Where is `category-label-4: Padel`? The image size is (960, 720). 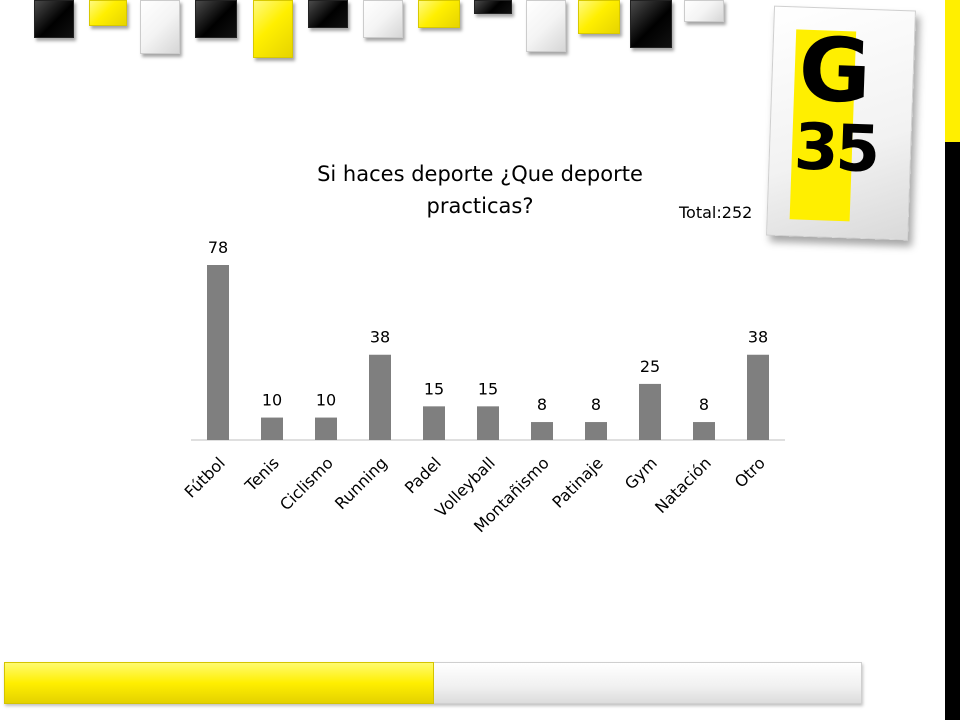 category-label-4: Padel is located at coordinates (423, 475).